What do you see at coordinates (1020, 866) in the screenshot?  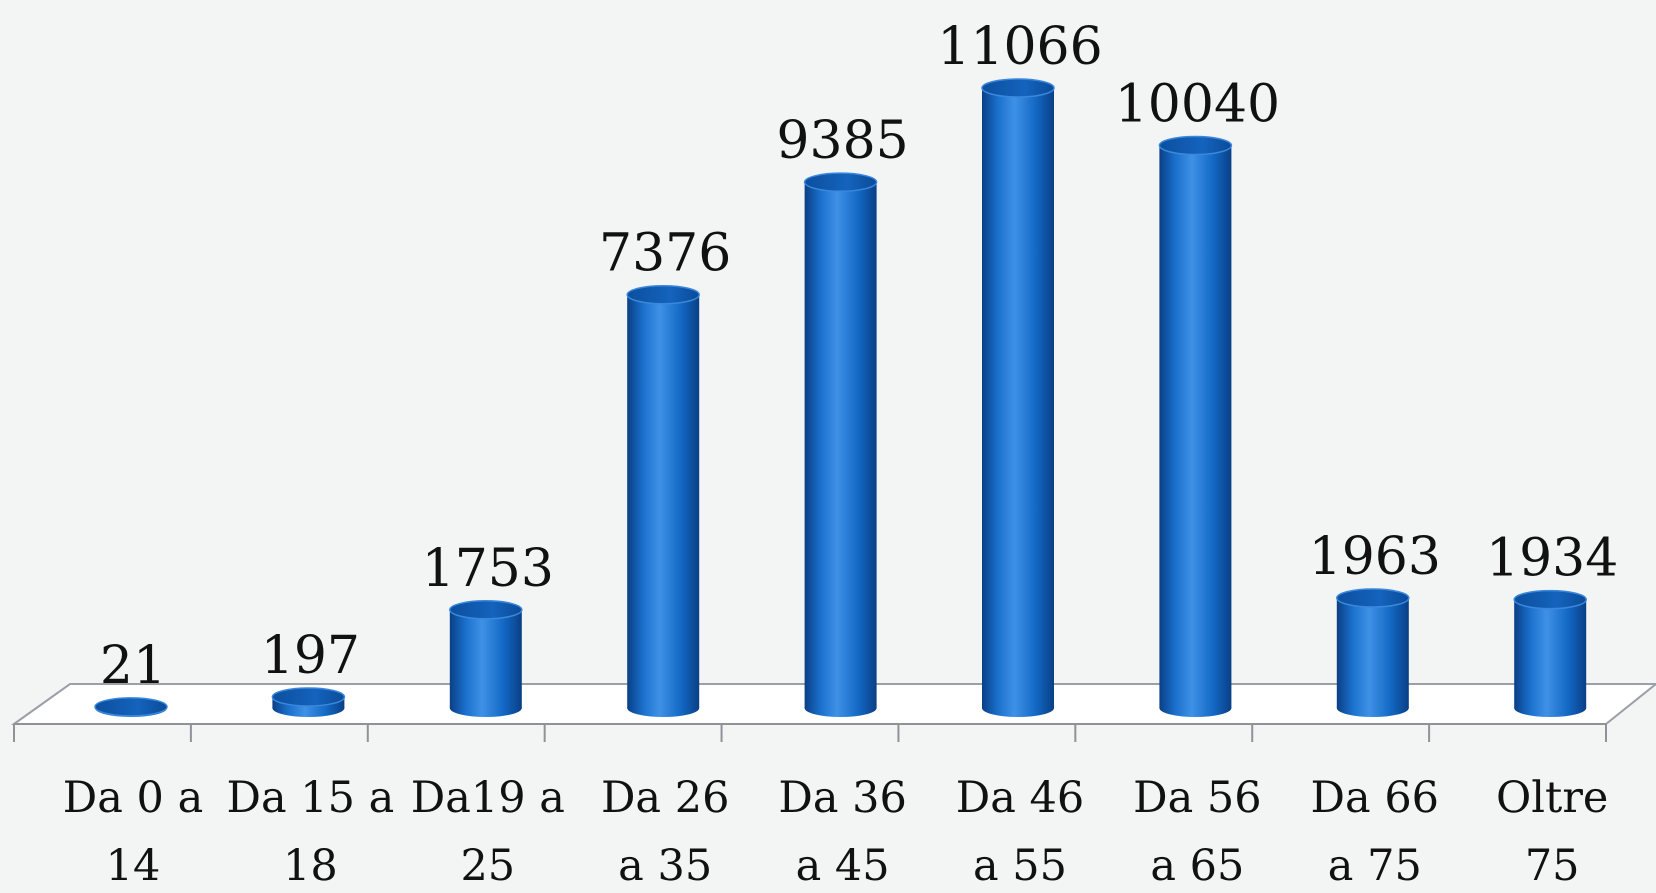 I see `category-label-5-line-1: a 55` at bounding box center [1020, 866].